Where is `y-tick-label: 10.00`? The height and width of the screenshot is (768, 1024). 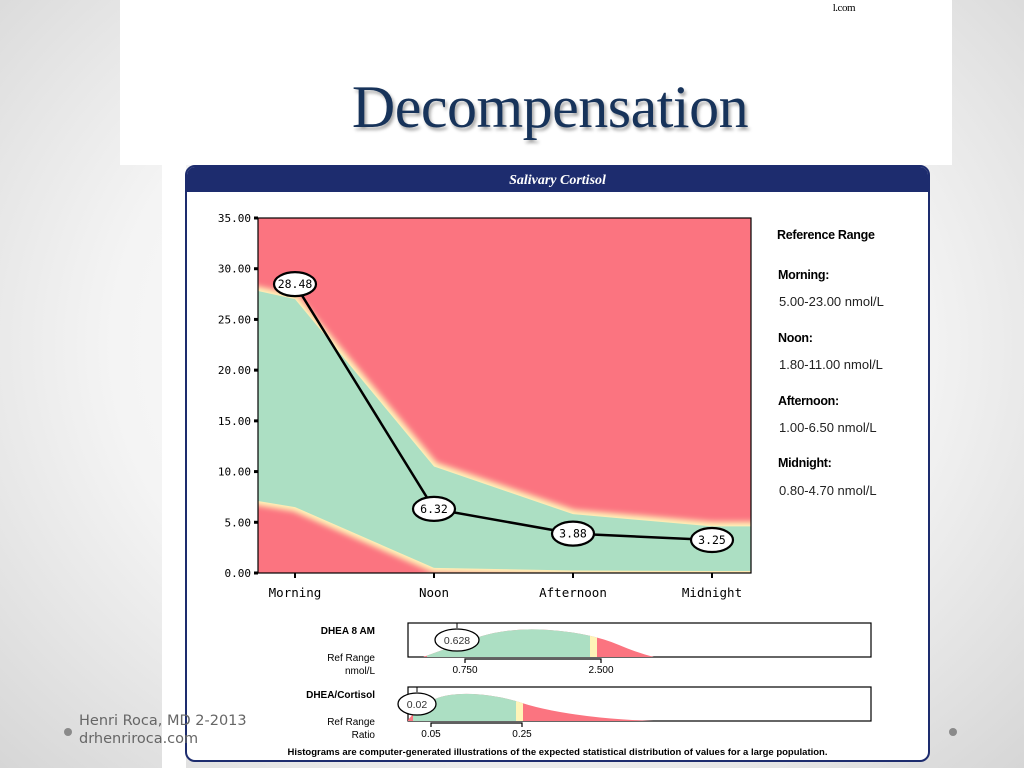
y-tick-label: 10.00 is located at coordinates (234, 472).